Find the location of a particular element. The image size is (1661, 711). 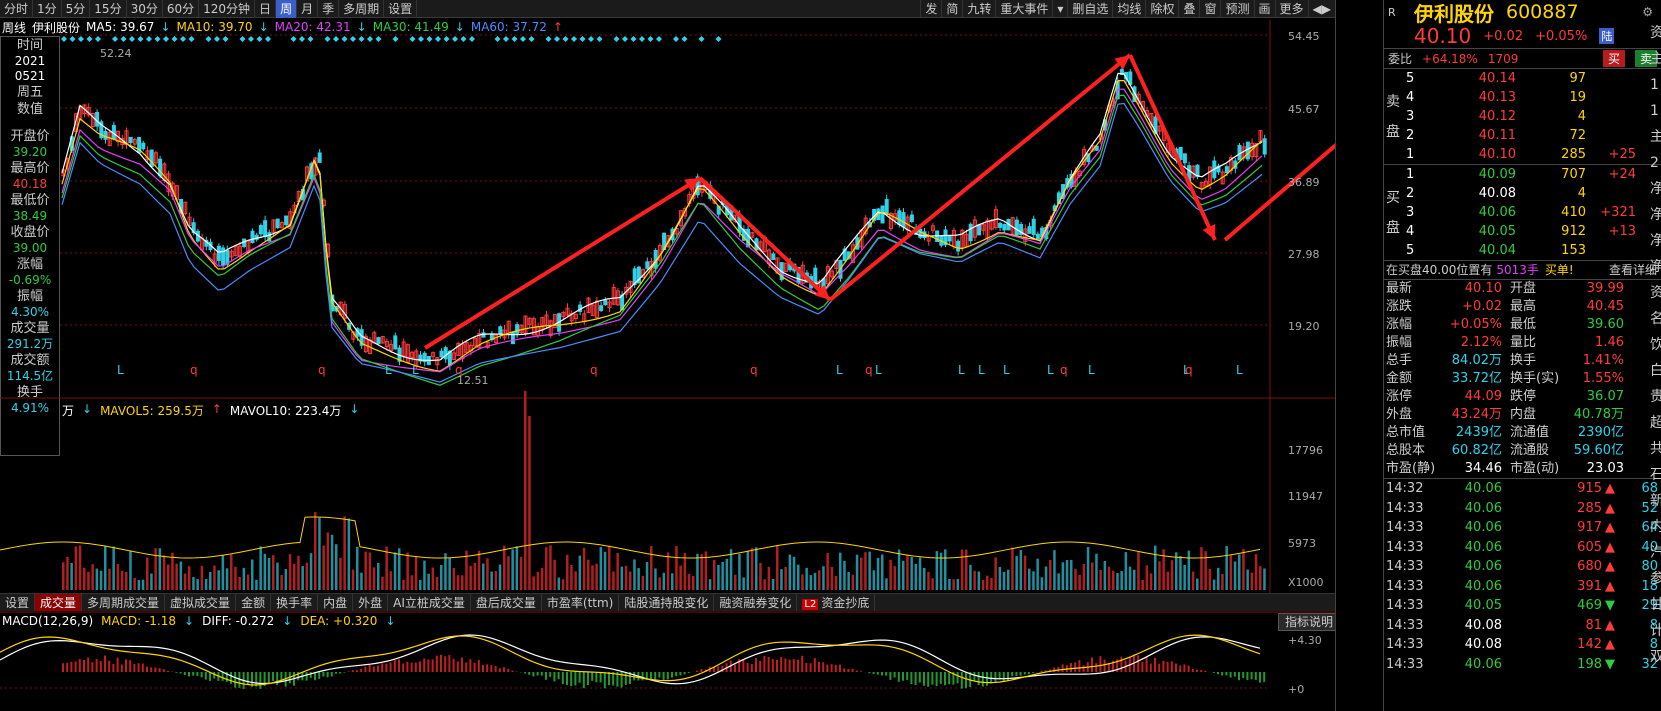

order-detail-link: 查看详细 is located at coordinates (1632, 270).